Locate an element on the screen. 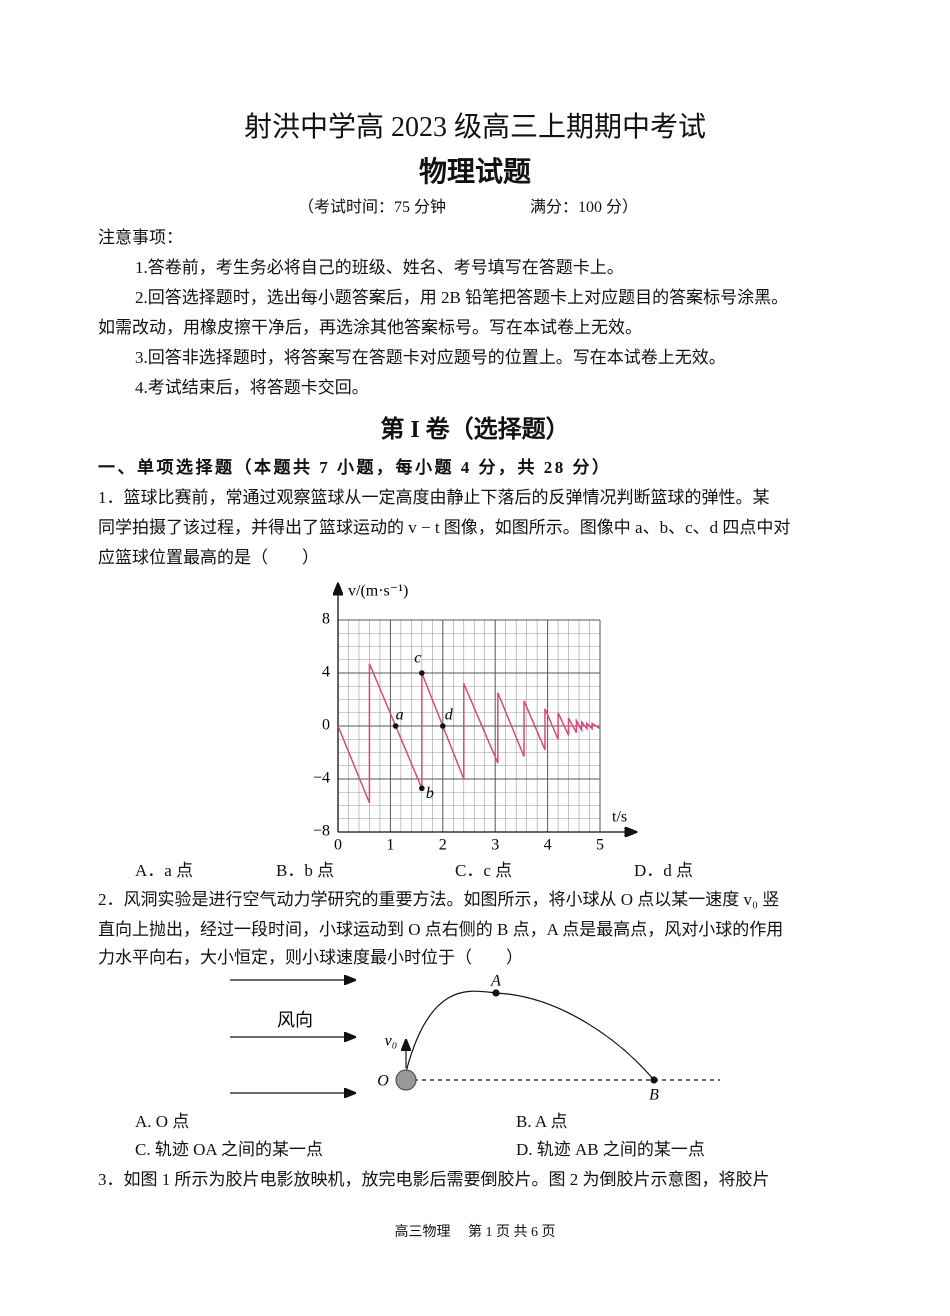 This screenshot has height=1316, width=950. option: A. O 点 is located at coordinates (162, 1121).